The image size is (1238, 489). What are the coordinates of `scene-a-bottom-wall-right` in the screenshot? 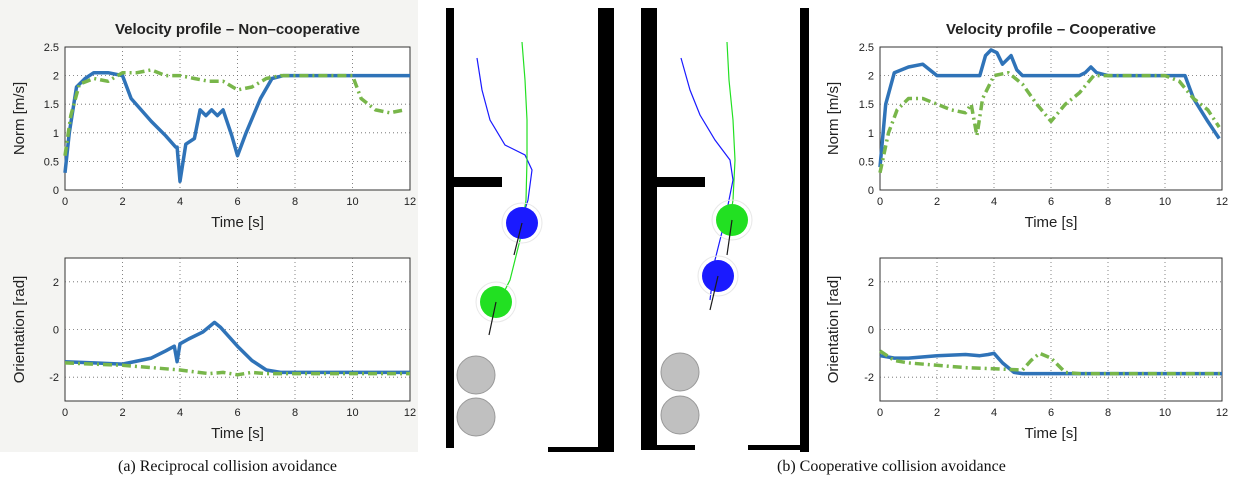 It's located at (581, 449).